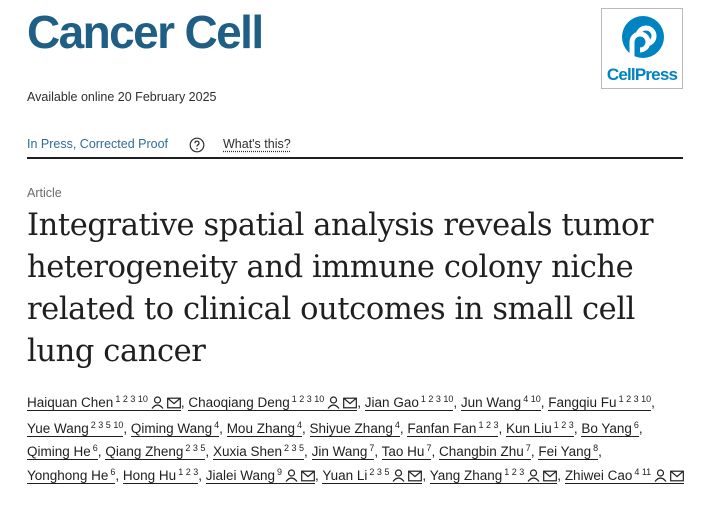 This screenshot has height=518, width=707. Describe the element at coordinates (481, 451) in the screenshot. I see `author-name: Changbin Zhu` at that location.